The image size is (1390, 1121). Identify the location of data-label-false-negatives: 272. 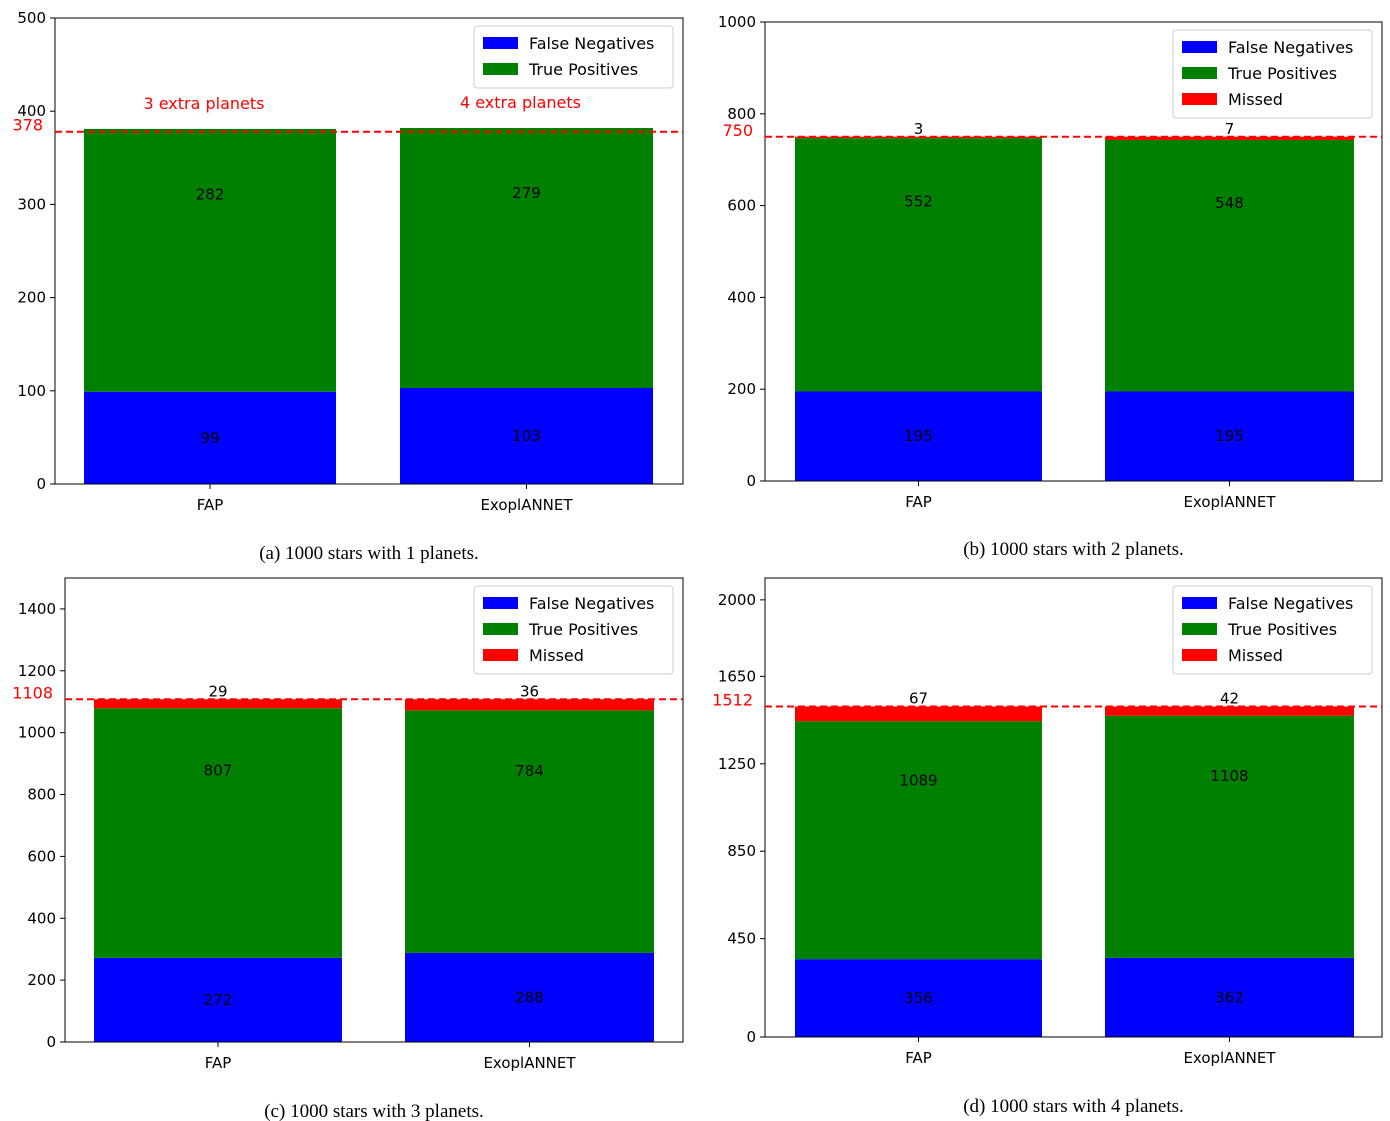
(218, 1000).